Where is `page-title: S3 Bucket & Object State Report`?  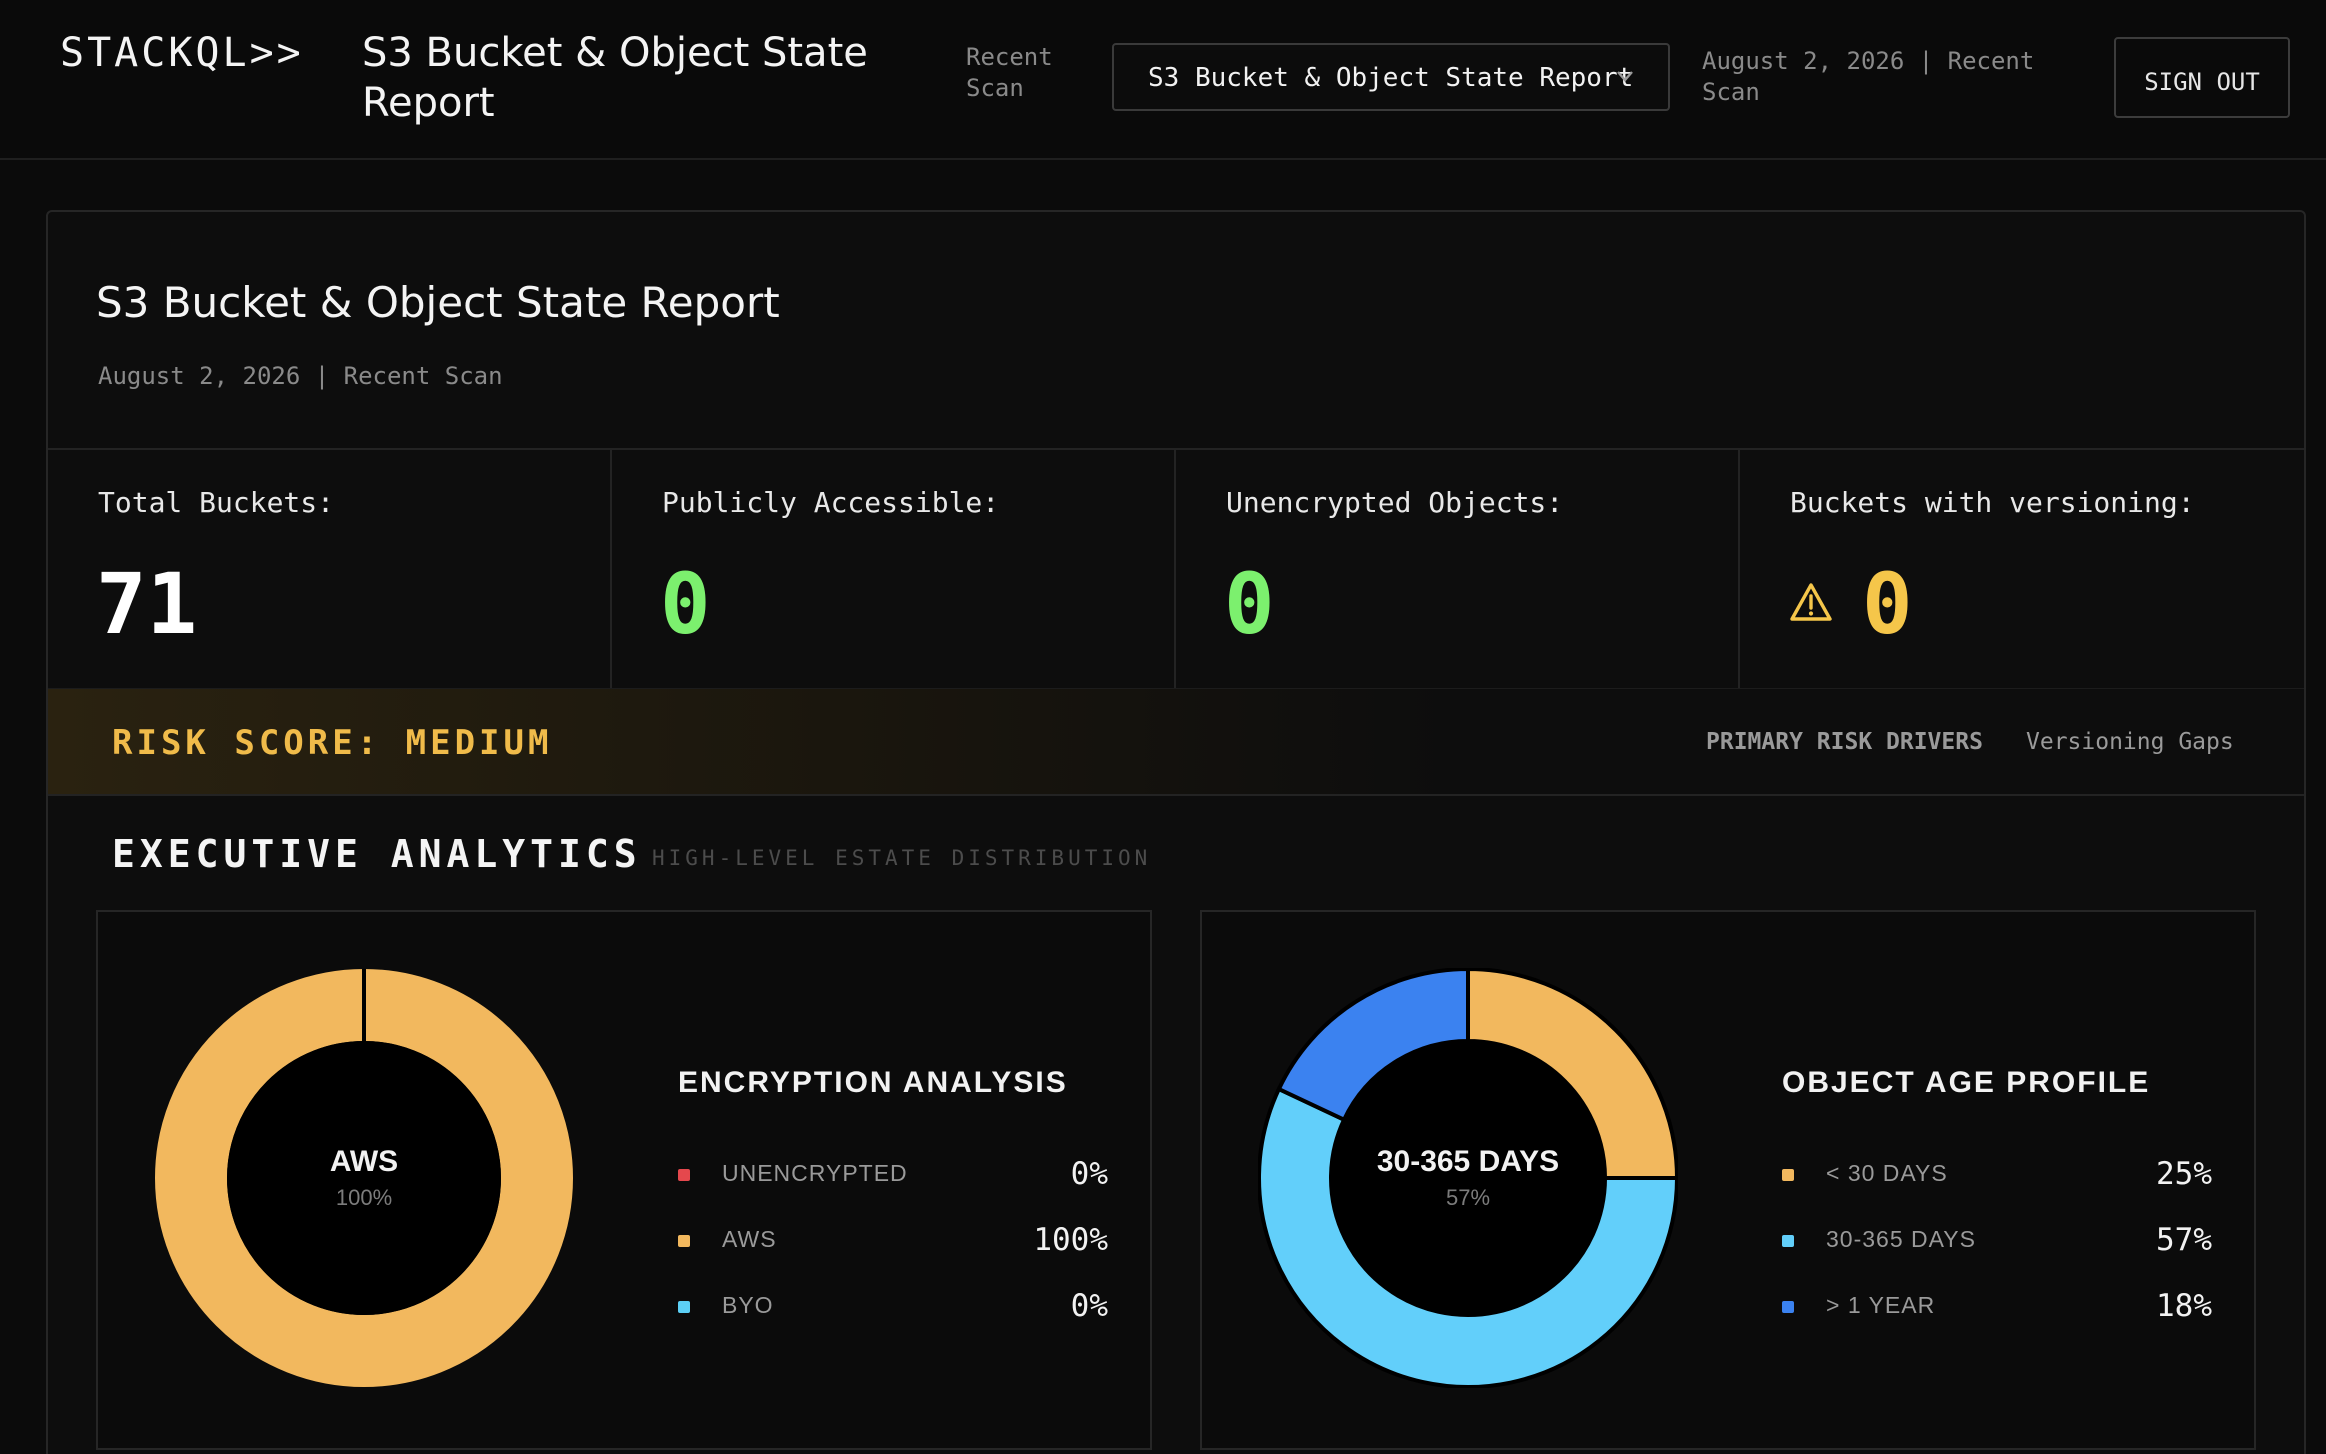
page-title: S3 Bucket & Object State Report is located at coordinates (438, 302).